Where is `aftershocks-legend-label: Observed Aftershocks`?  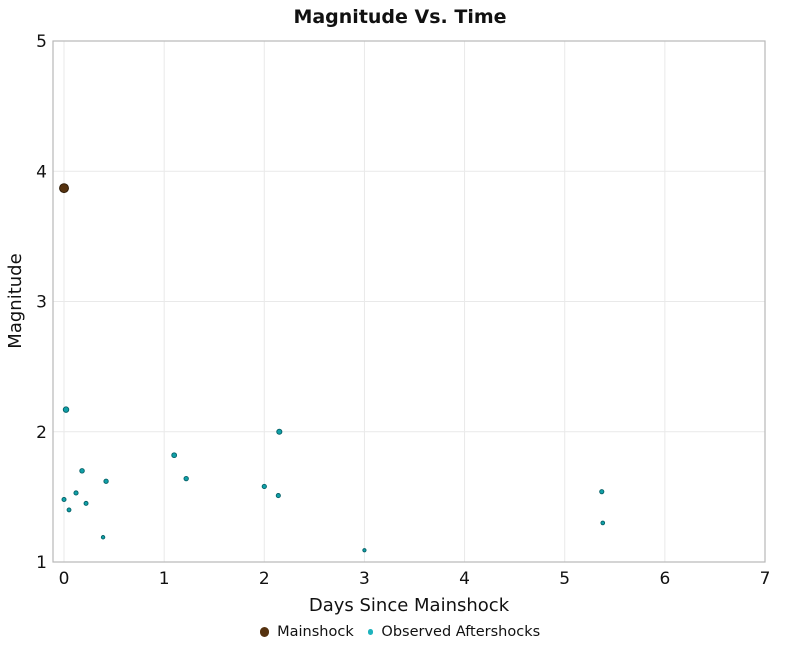 aftershocks-legend-label: Observed Aftershocks is located at coordinates (461, 632).